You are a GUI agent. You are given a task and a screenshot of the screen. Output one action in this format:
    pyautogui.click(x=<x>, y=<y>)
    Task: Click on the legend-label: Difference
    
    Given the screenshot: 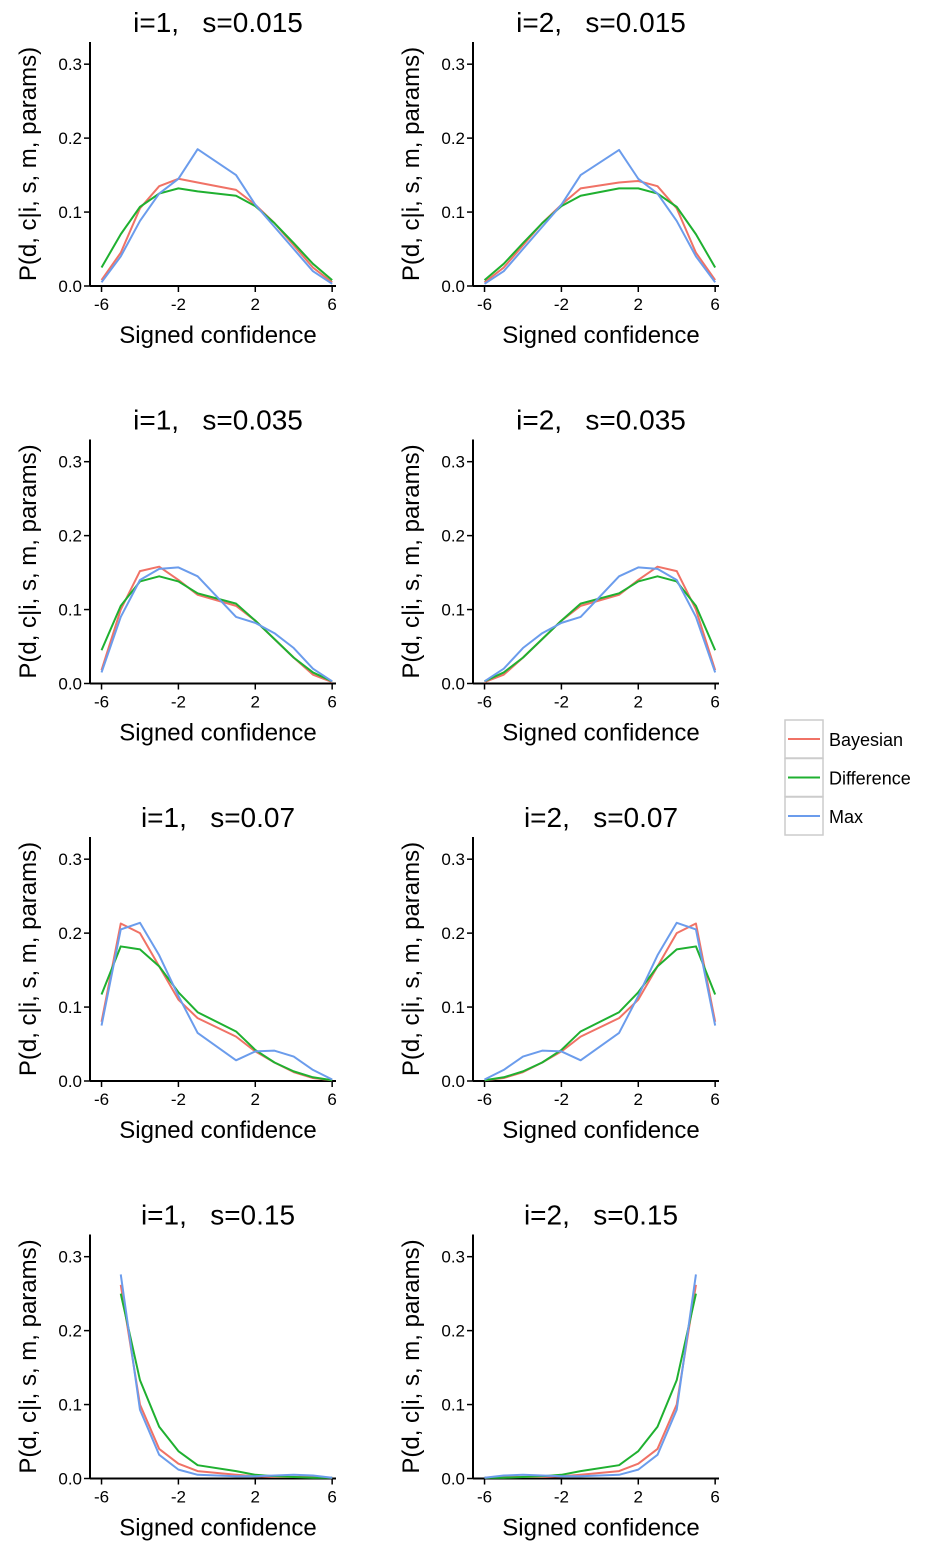 What is the action you would take?
    pyautogui.click(x=870, y=779)
    